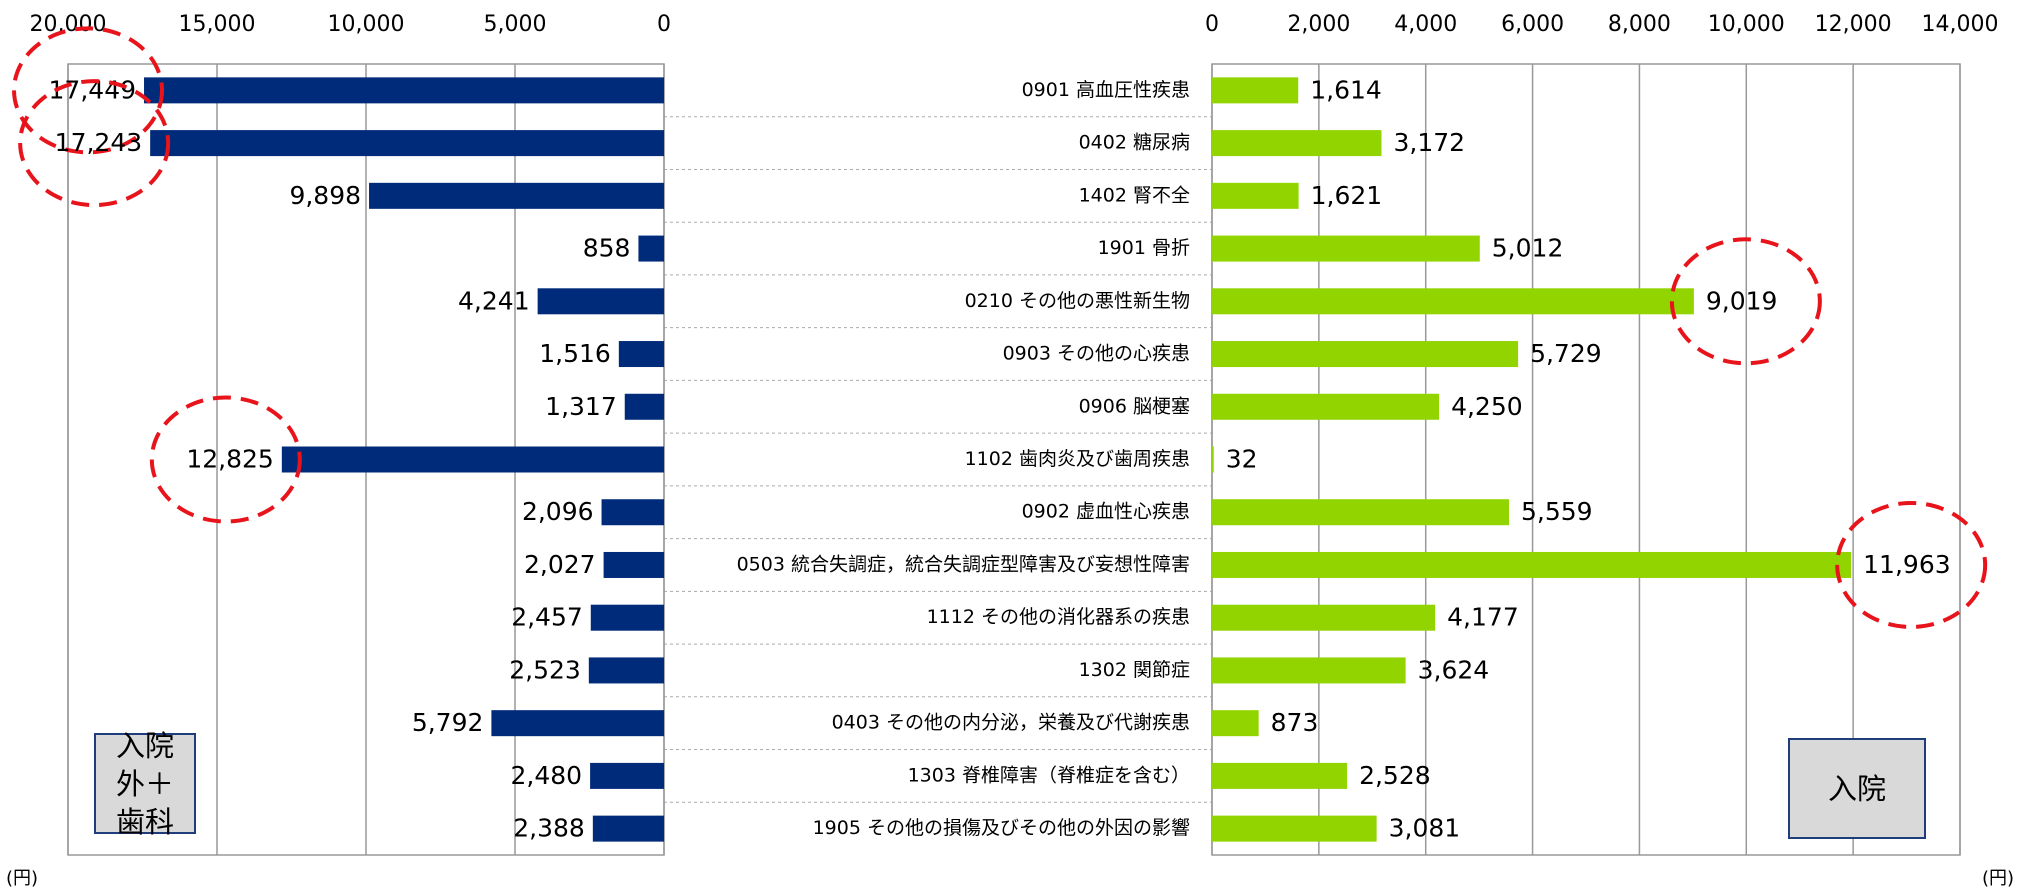 This screenshot has height=891, width=2017. Describe the element at coordinates (448, 722) in the screenshot. I see `value-label: 5,792` at that location.